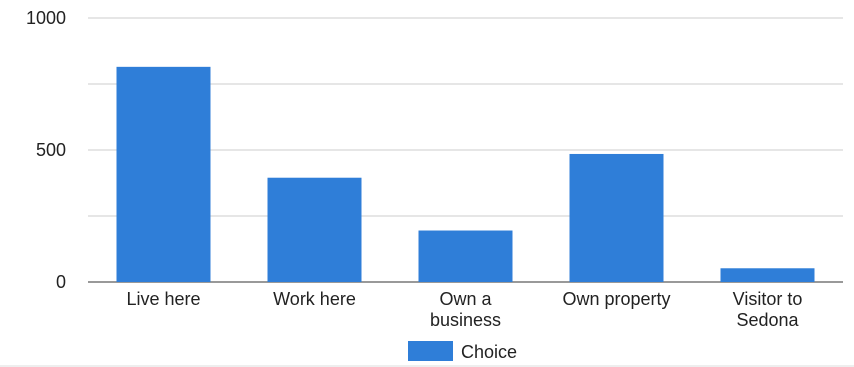  I want to click on legend-swatch, so click(430, 351).